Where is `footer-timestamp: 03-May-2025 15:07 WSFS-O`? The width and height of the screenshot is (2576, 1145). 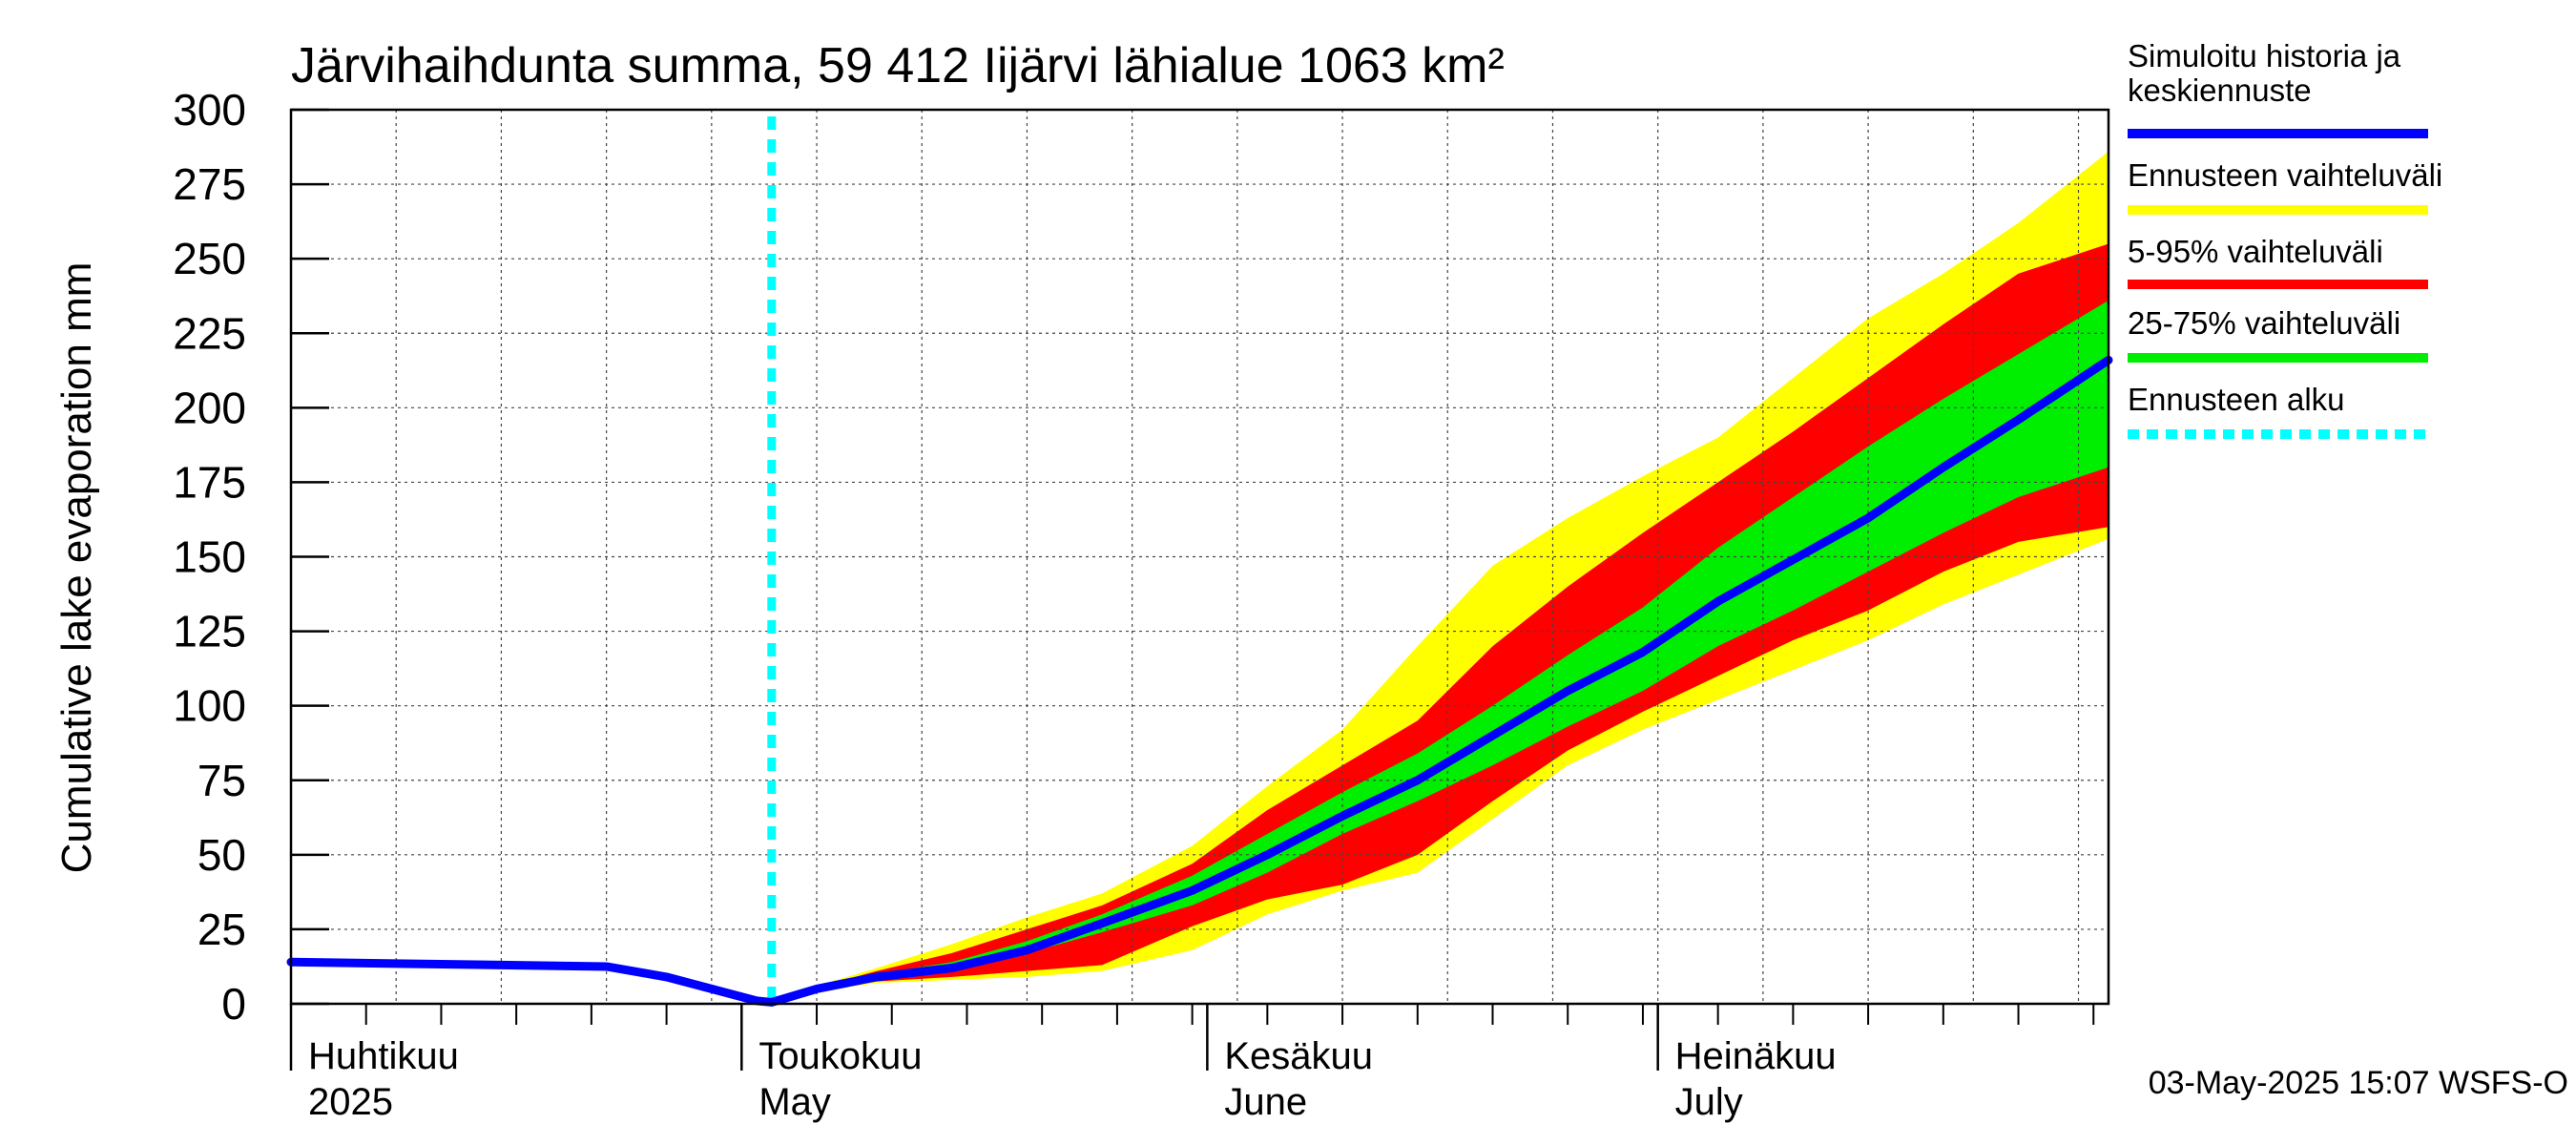 footer-timestamp: 03-May-2025 15:07 WSFS-O is located at coordinates (2358, 1083).